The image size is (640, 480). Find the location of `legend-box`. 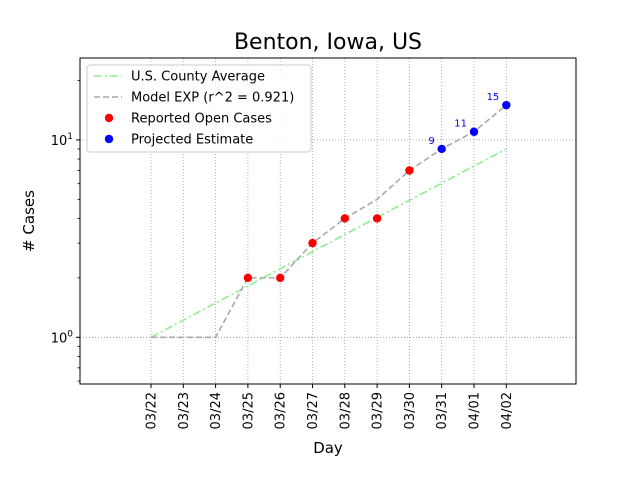

legend-box is located at coordinates (199, 108).